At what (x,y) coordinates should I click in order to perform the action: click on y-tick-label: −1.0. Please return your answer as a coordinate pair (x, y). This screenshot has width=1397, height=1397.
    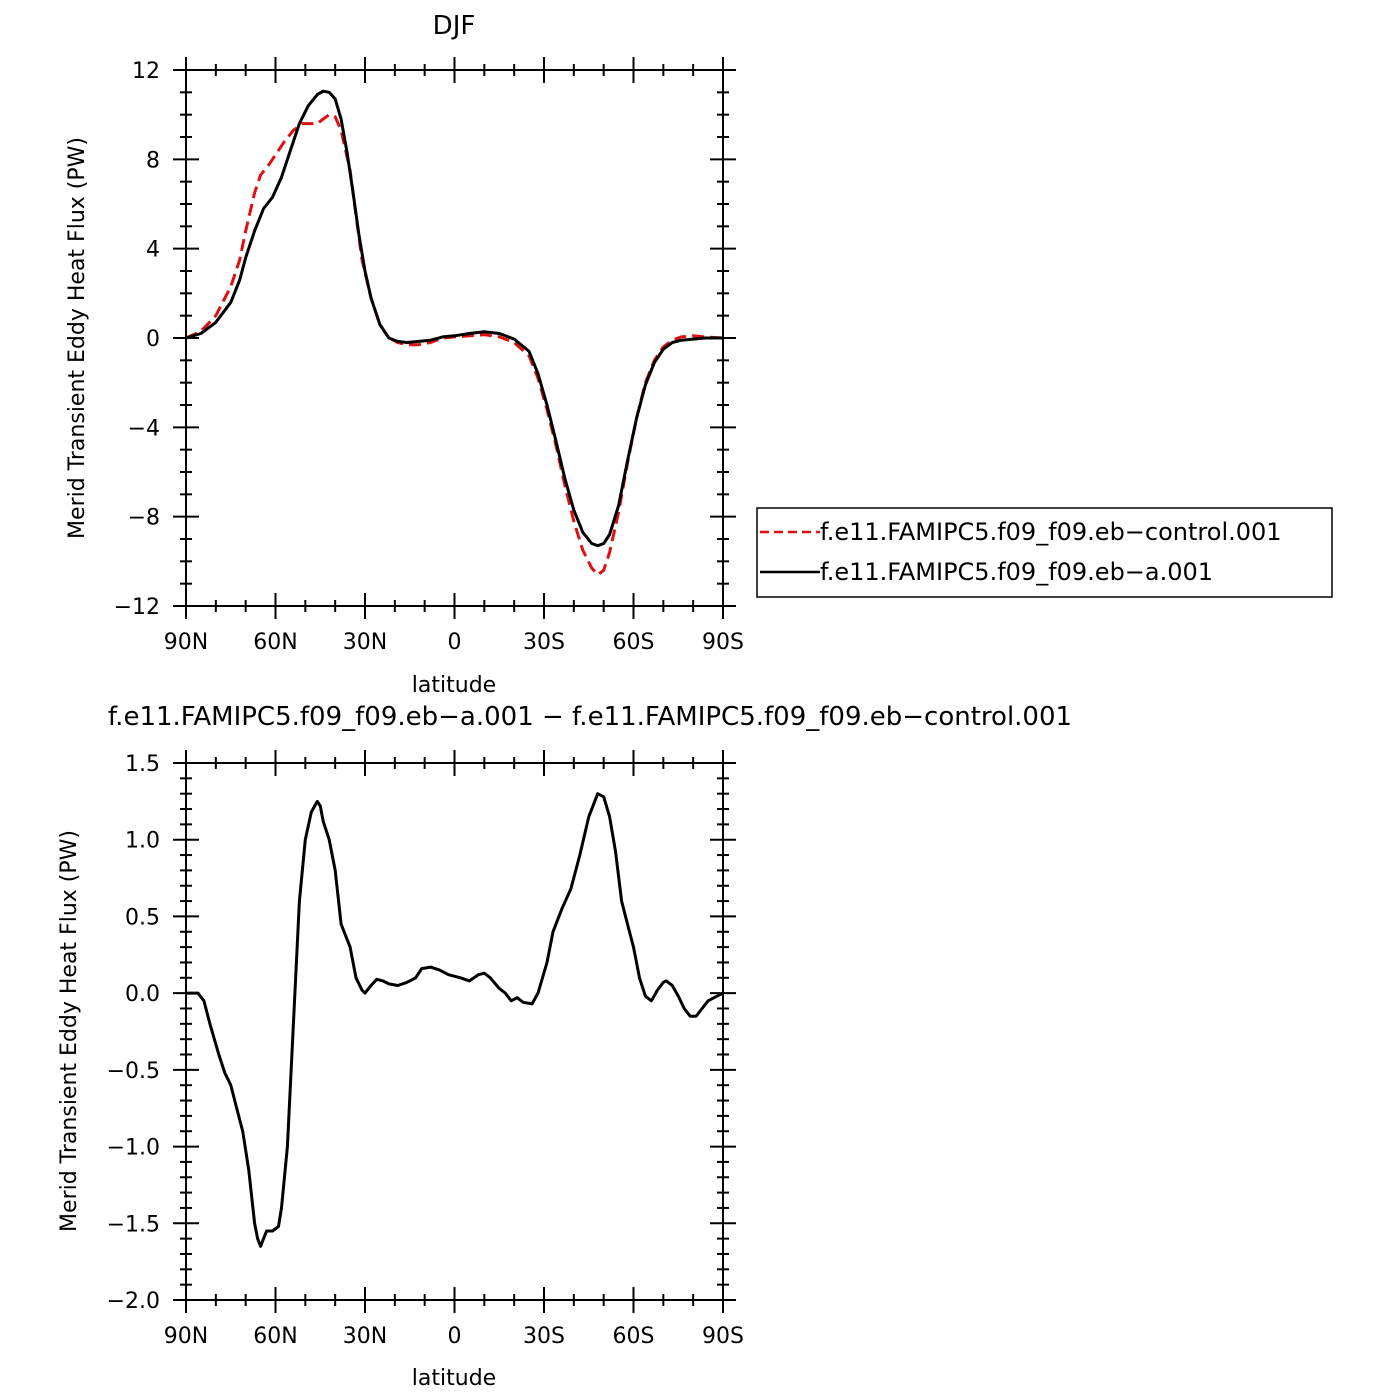
    Looking at the image, I should click on (133, 1148).